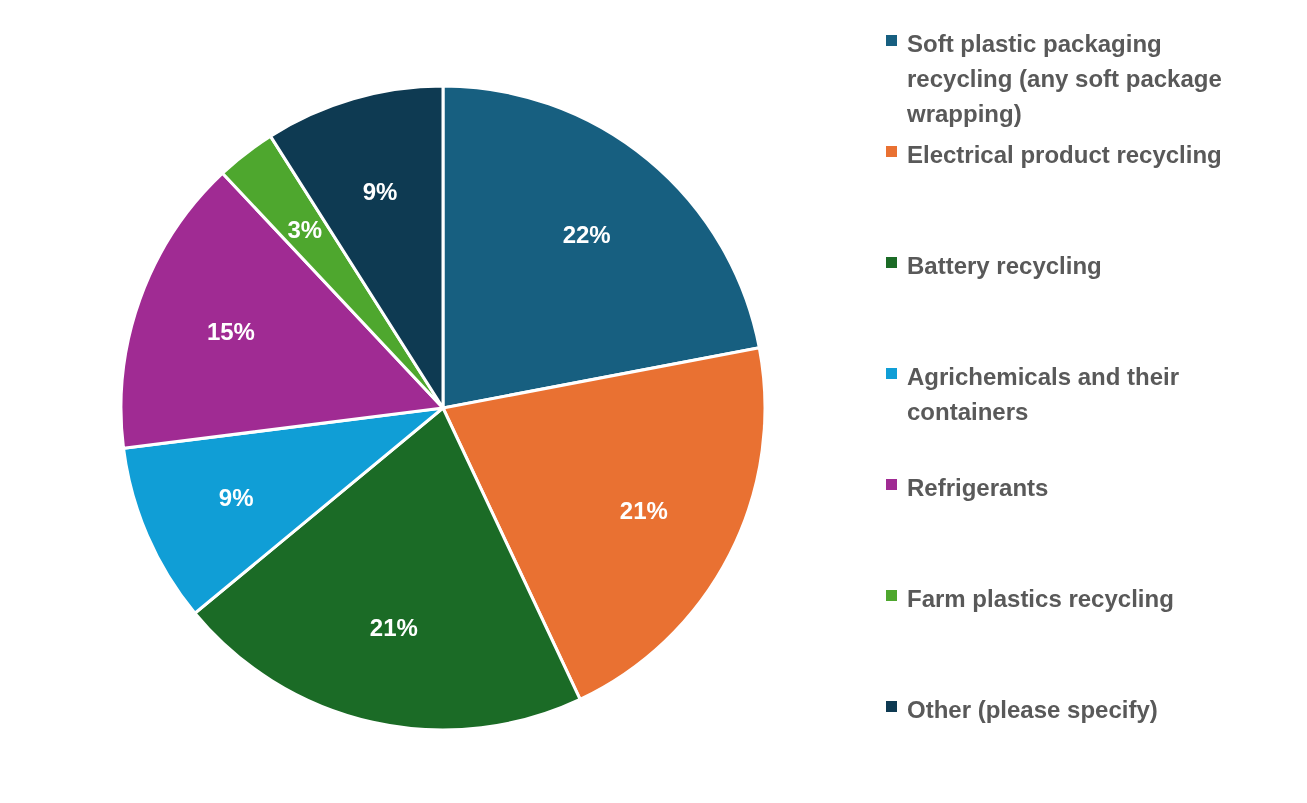  I want to click on legend-label: Soft plastic packaging recycling (any soft package wrapping), so click(1065, 79).